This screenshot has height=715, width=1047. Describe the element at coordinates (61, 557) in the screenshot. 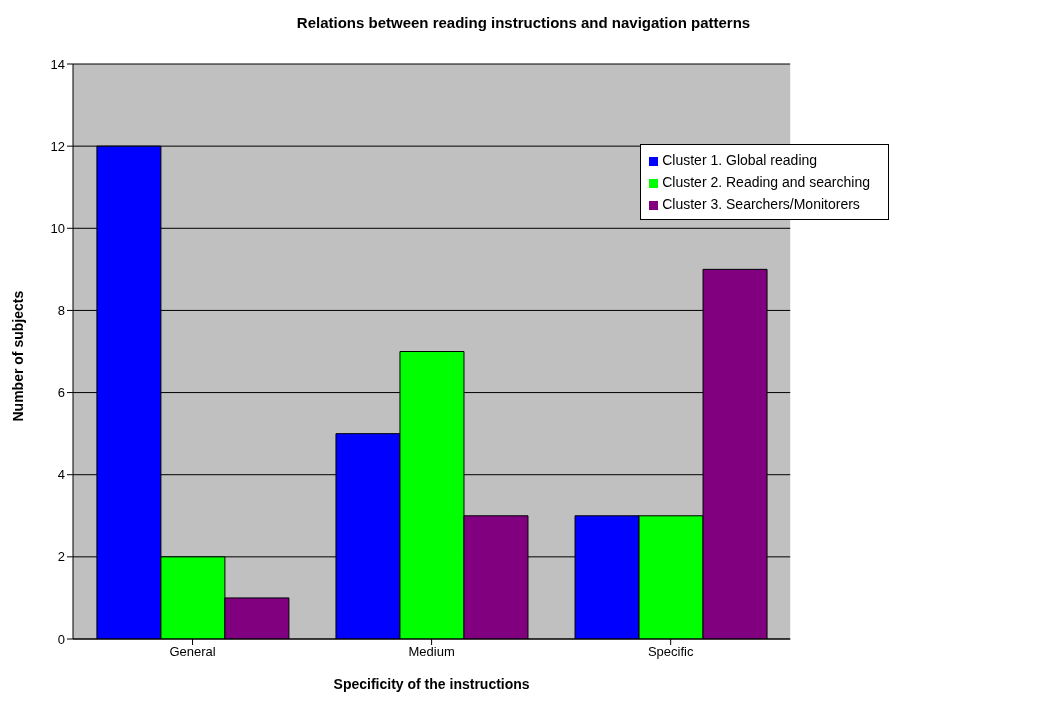

I see `y-tick-label: 2` at that location.